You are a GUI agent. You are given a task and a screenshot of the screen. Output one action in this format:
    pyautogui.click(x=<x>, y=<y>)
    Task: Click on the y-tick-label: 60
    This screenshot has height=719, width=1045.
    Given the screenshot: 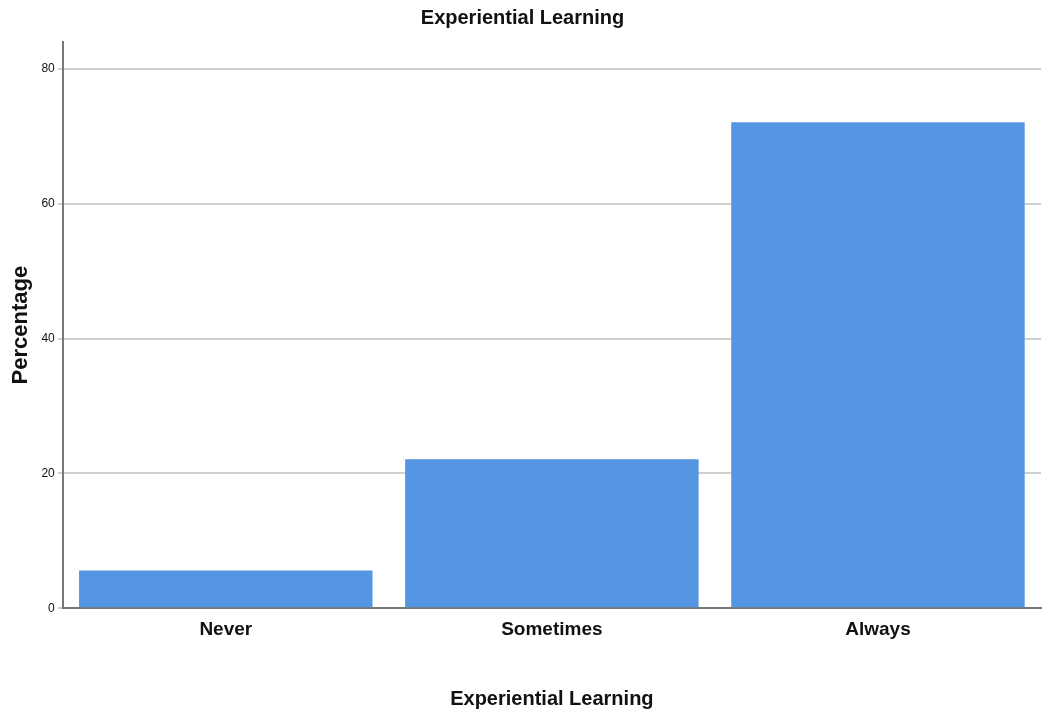 What is the action you would take?
    pyautogui.click(x=48, y=203)
    